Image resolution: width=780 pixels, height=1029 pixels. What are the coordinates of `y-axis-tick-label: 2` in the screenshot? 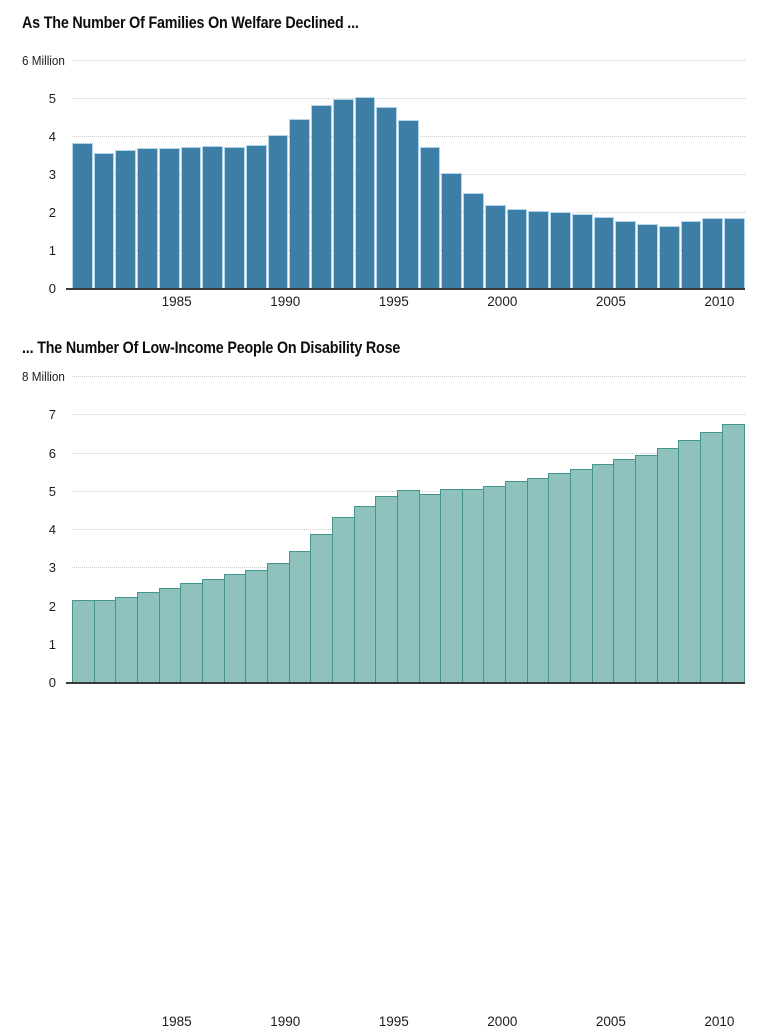 It's located at (52, 606).